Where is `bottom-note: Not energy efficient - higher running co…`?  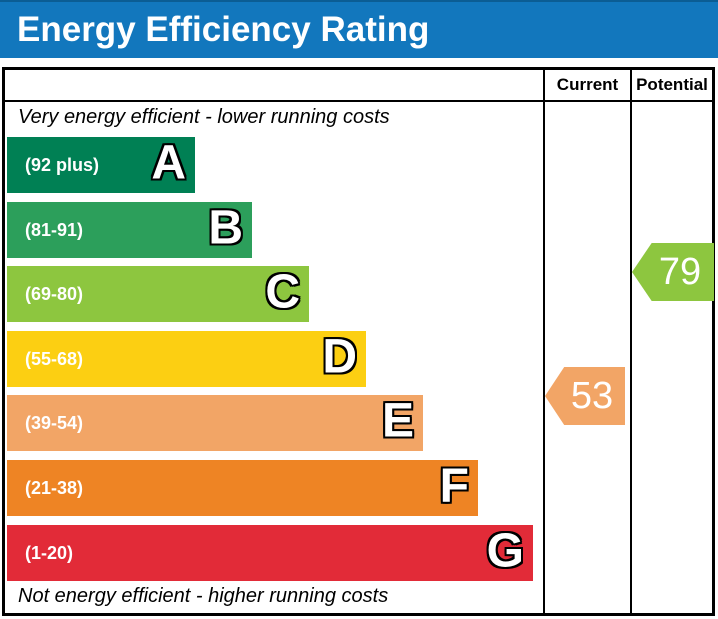
bottom-note: Not energy efficient - higher running co… is located at coordinates (203, 596).